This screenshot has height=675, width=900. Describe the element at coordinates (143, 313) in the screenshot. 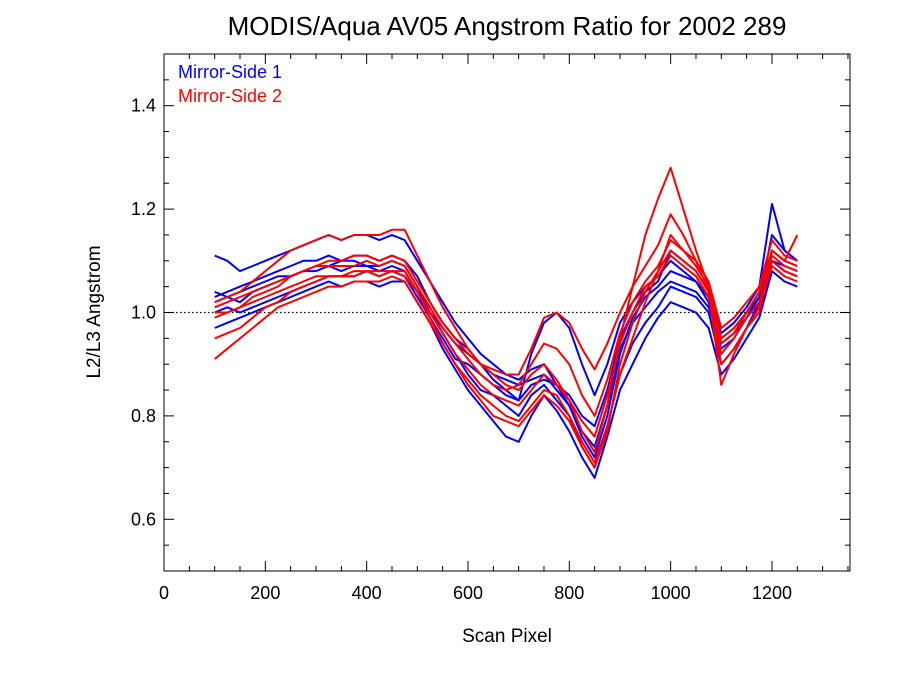

I see `y-tick-label: 1.0` at that location.